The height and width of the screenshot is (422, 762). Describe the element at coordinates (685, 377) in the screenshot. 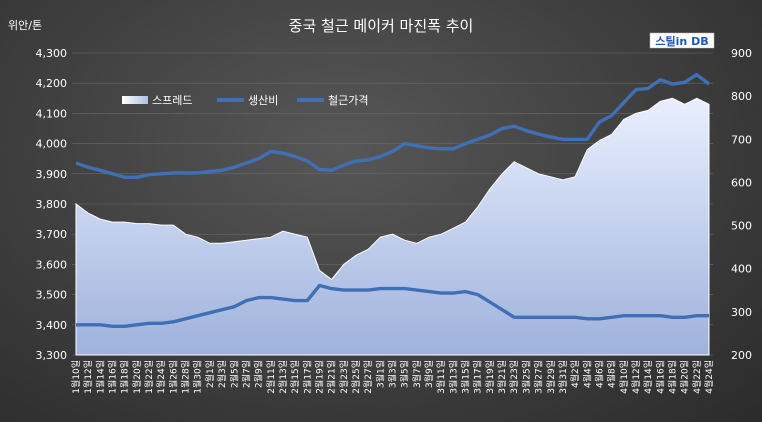

I see `x-axis-tick-label: 4월20일` at that location.